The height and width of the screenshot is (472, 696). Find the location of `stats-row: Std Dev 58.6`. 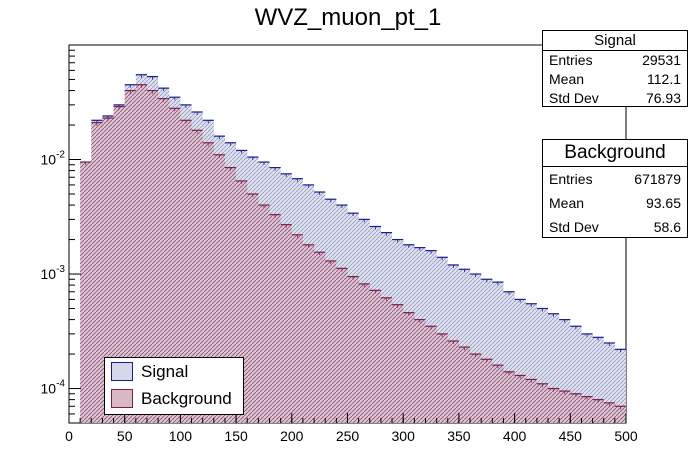

stats-row: Std Dev 58.6 is located at coordinates (615, 227).